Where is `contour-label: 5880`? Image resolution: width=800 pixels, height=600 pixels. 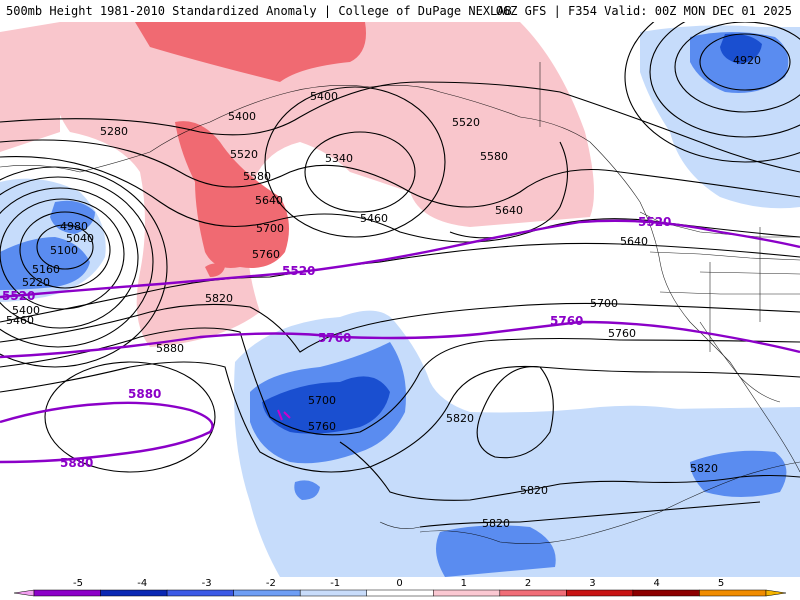 contour-label: 5880 is located at coordinates (170, 348).